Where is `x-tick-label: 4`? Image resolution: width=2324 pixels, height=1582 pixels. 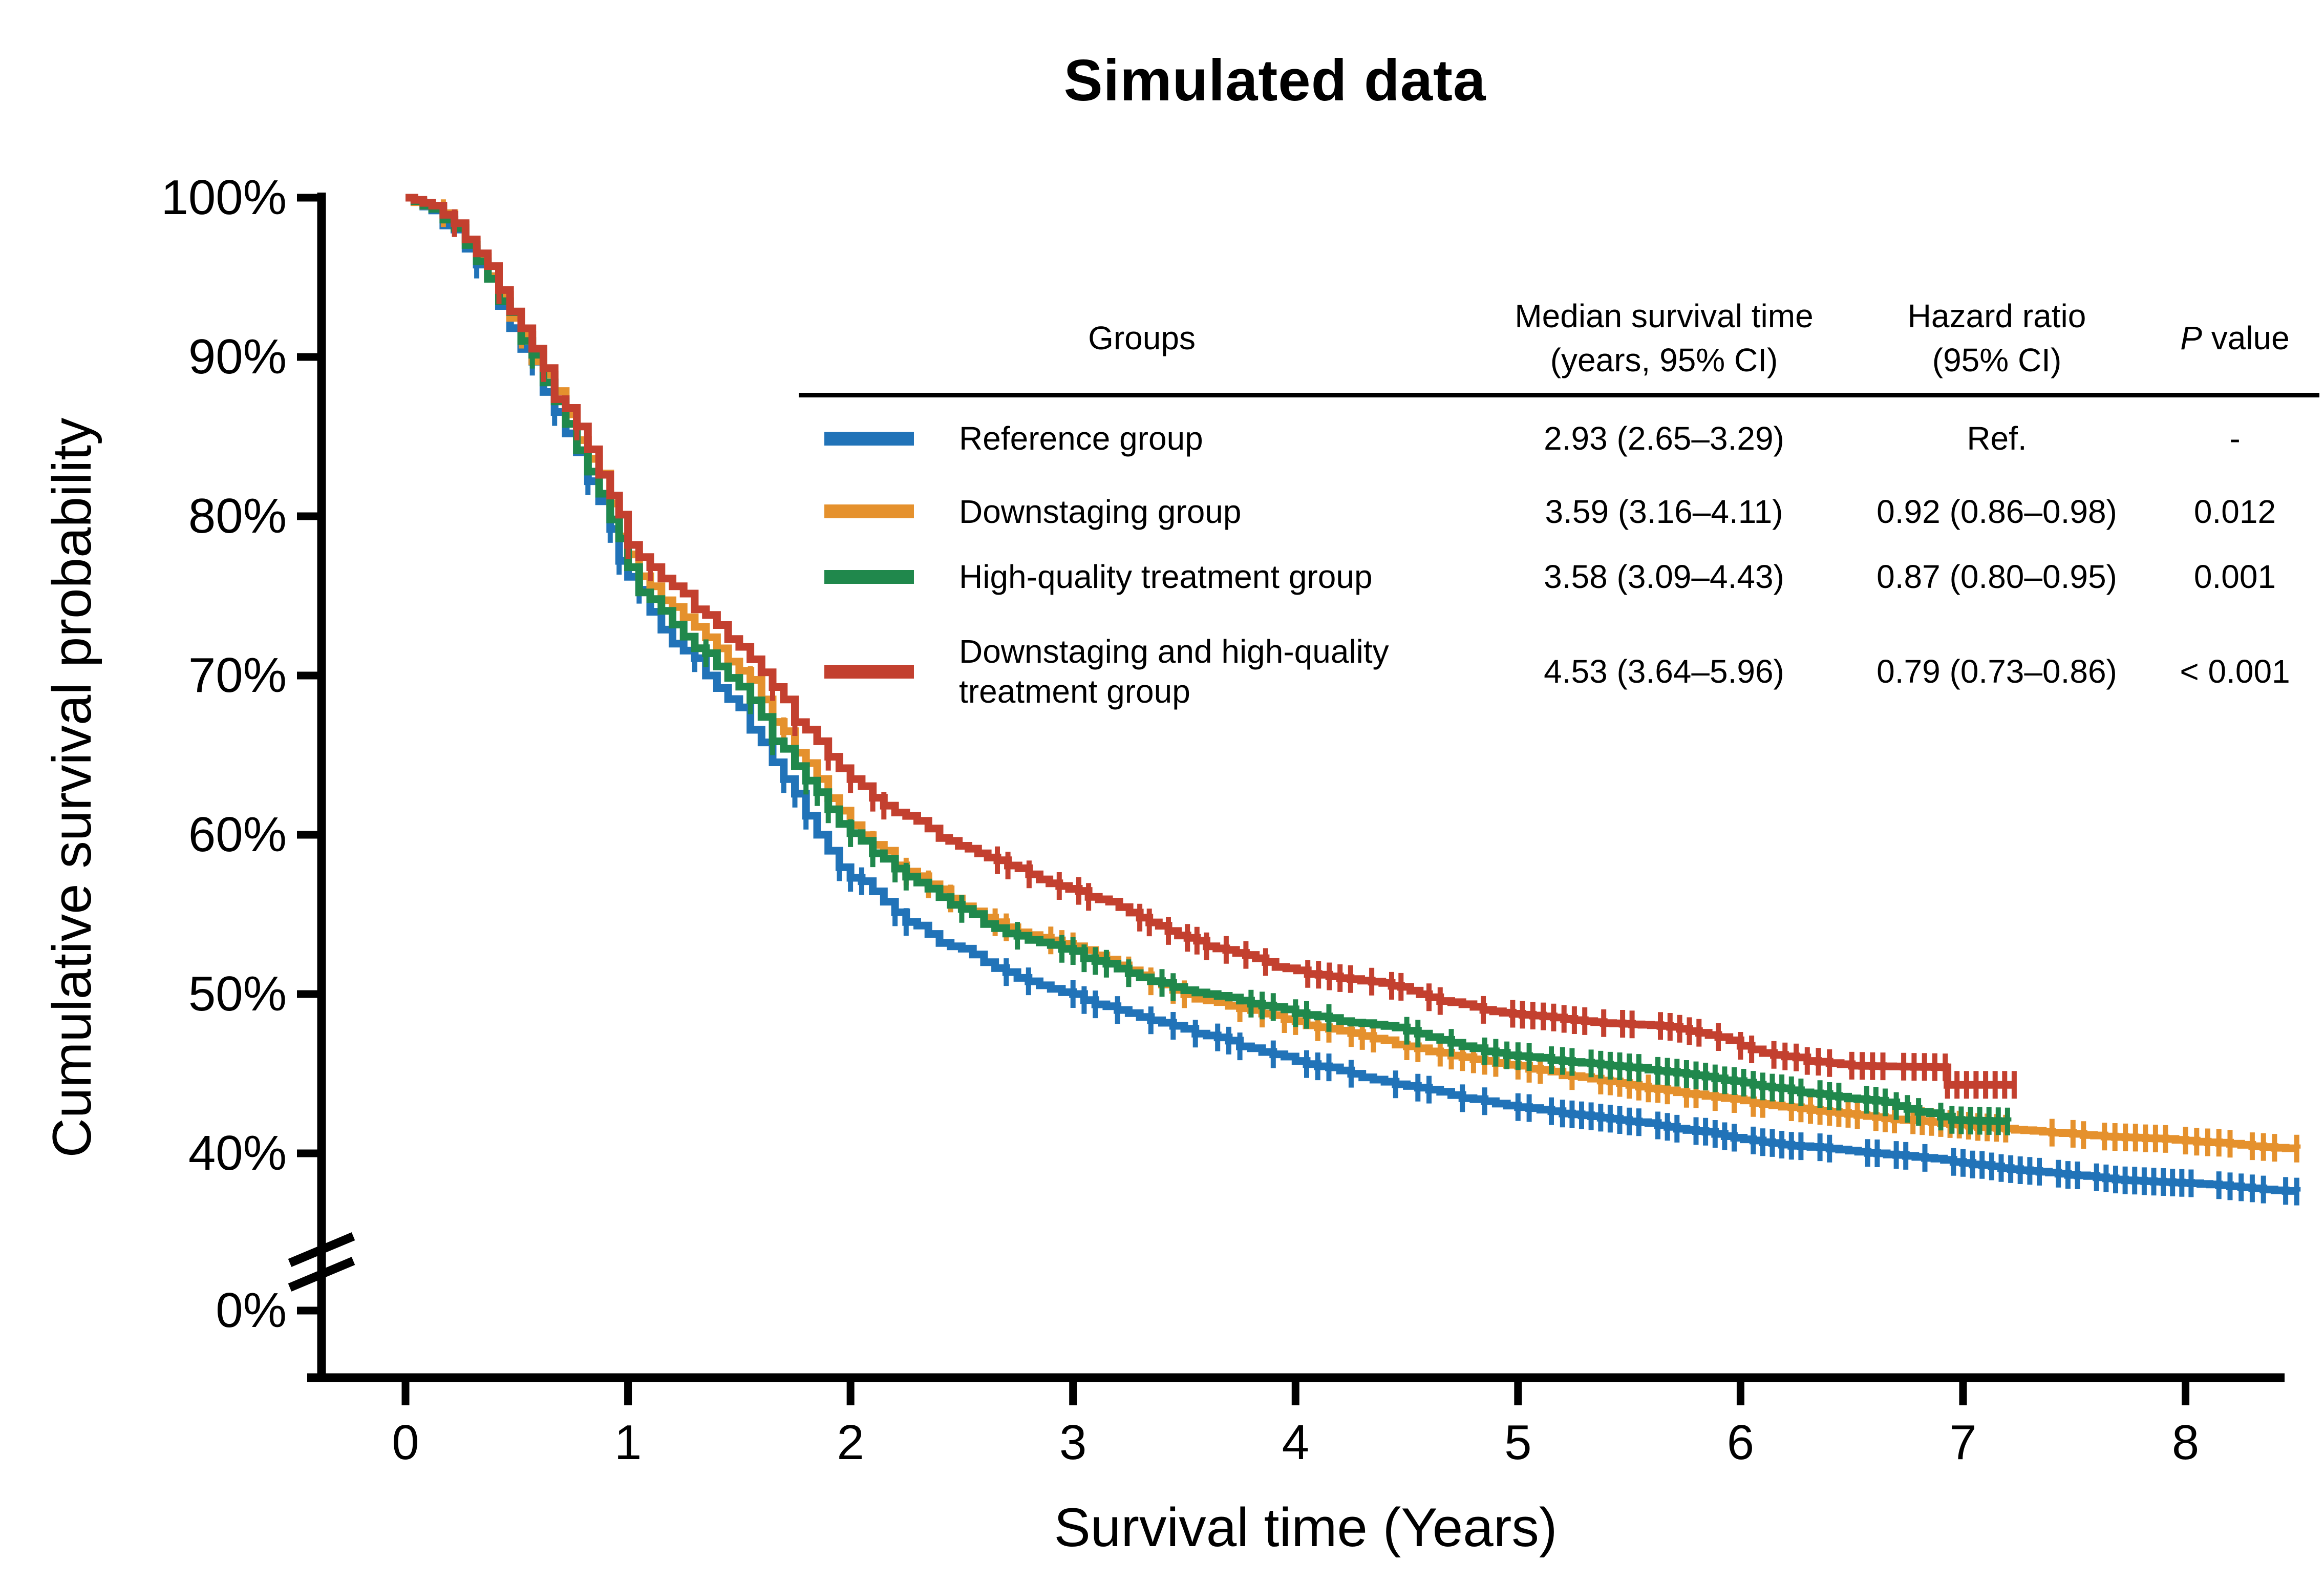 x-tick-label: 4 is located at coordinates (1295, 1442).